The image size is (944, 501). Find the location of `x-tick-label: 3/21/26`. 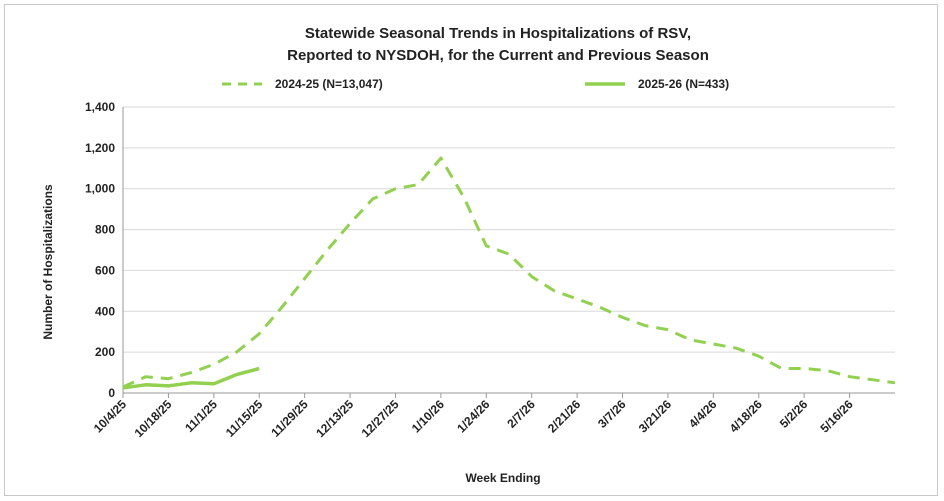

x-tick-label: 3/21/26 is located at coordinates (655, 416).